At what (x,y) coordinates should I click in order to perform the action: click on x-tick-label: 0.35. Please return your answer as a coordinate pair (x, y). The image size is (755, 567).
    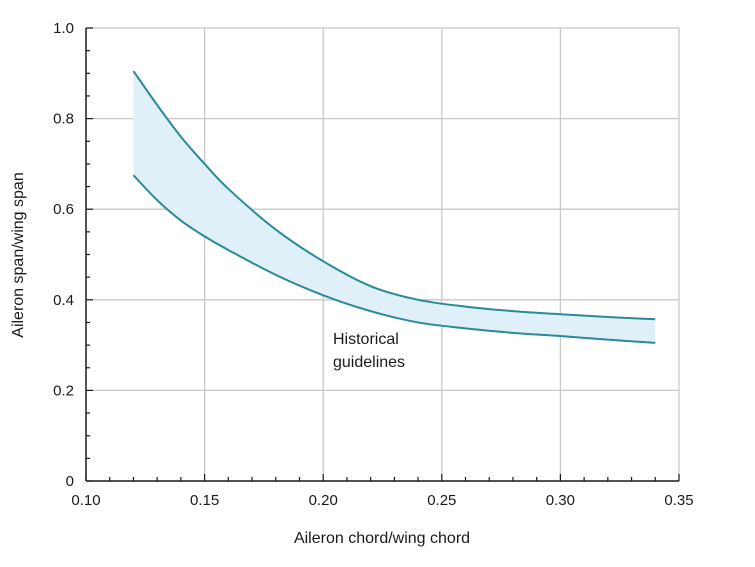
    Looking at the image, I should click on (678, 500).